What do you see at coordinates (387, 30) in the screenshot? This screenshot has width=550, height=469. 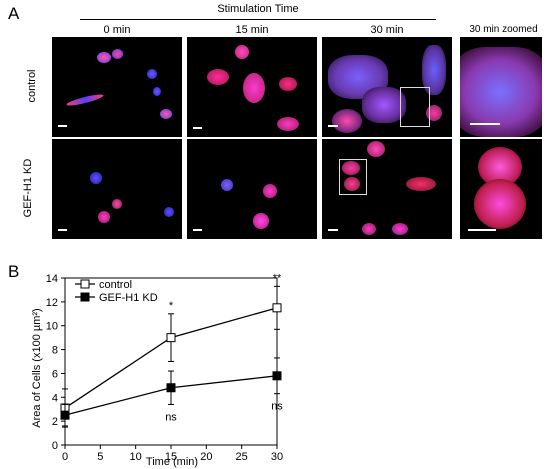 I see `col-header-30min: 30 min` at bounding box center [387, 30].